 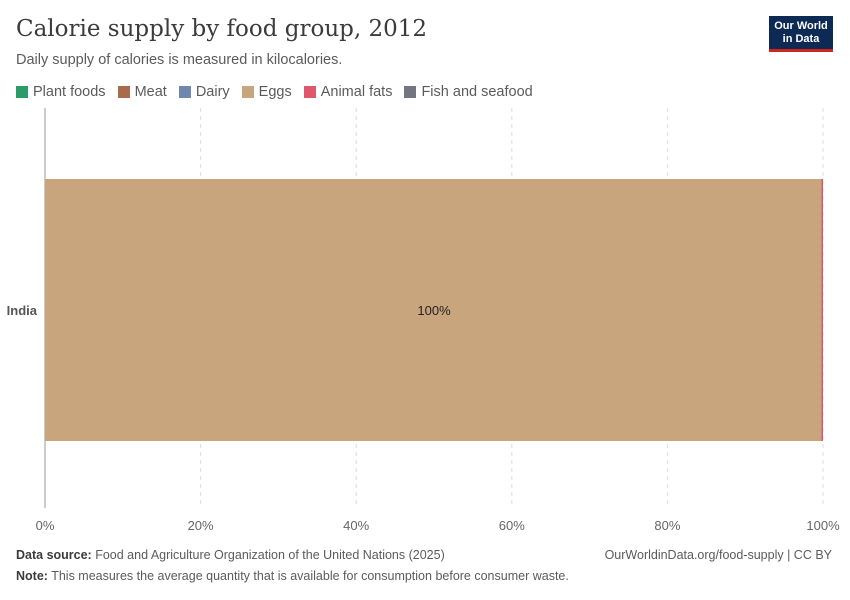 What do you see at coordinates (356, 92) in the screenshot?
I see `legend-label: Animal fats` at bounding box center [356, 92].